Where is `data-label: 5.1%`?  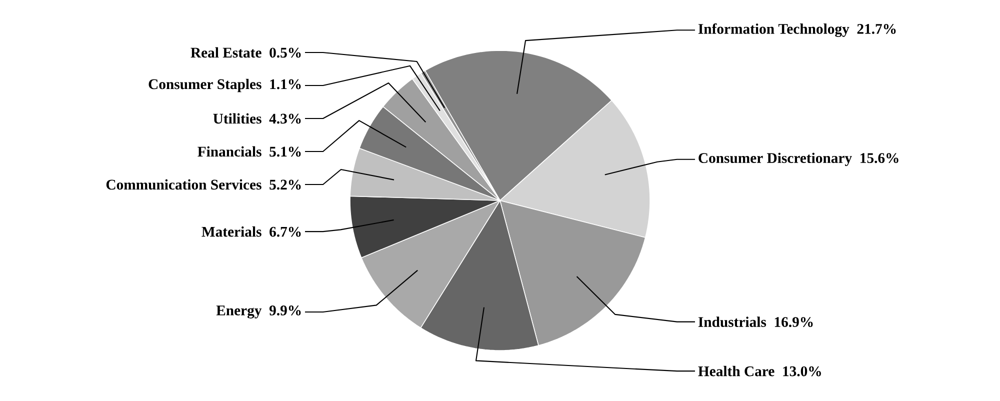
data-label: 5.1% is located at coordinates (285, 151).